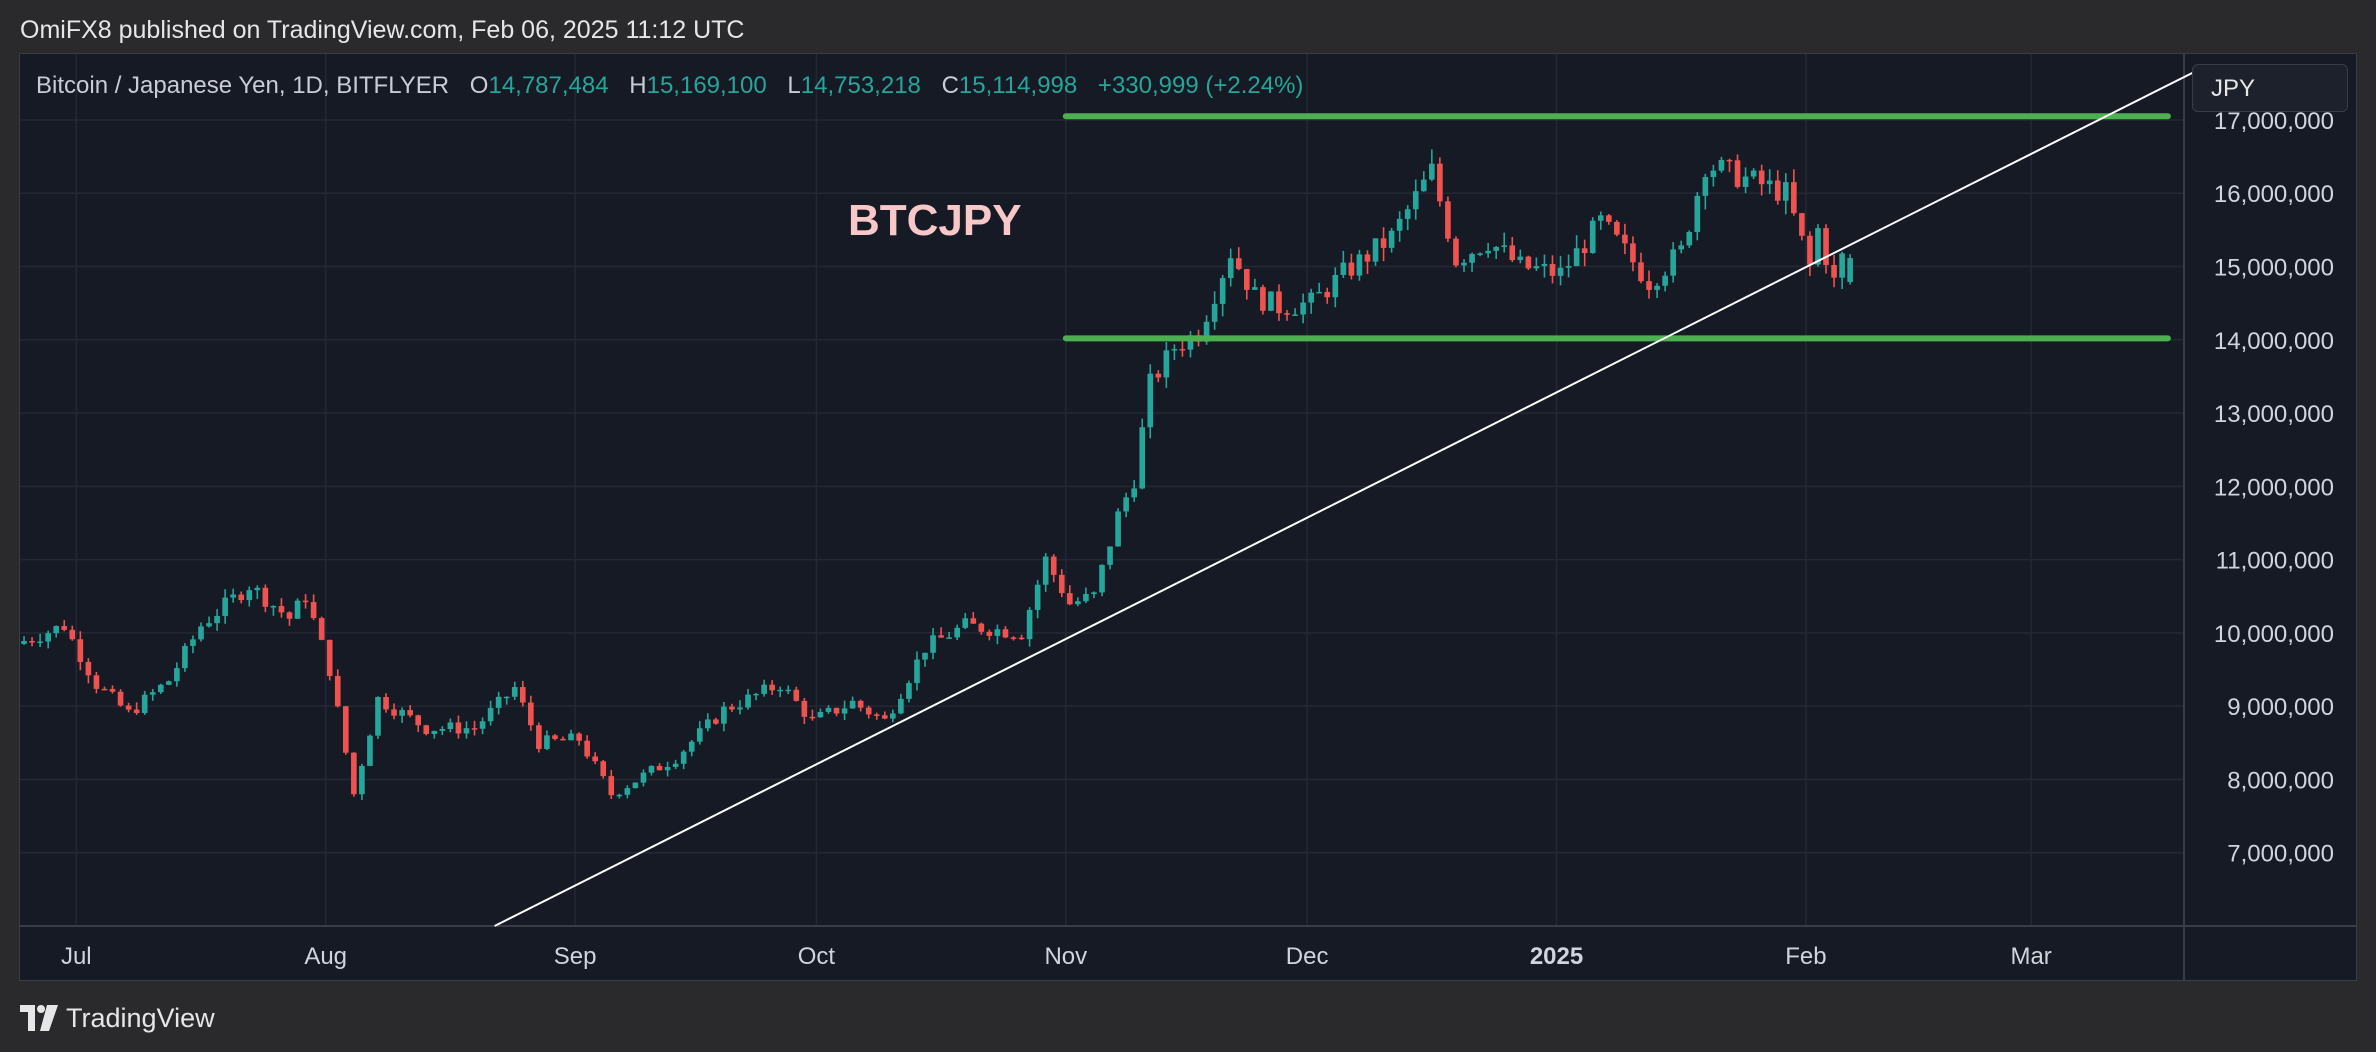  I want to click on tradingview-brand: TradingView, so click(140, 1017).